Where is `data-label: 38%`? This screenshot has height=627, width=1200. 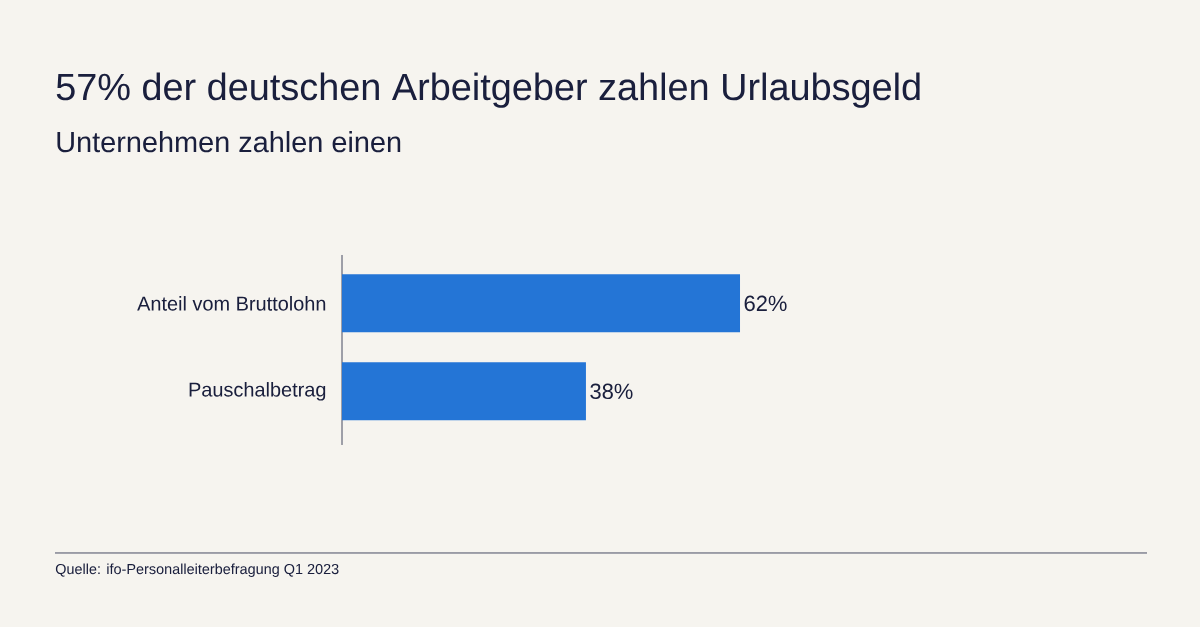
data-label: 38% is located at coordinates (611, 391).